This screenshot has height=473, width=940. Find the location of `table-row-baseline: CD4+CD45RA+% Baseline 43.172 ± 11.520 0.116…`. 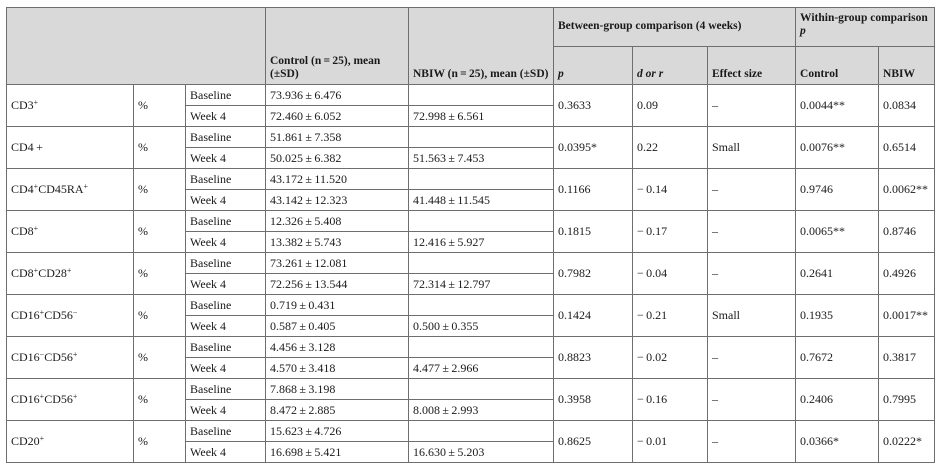

table-row-baseline: CD4+CD45RA+% Baseline 43.172 ± 11.520 0.116… is located at coordinates (471, 189).